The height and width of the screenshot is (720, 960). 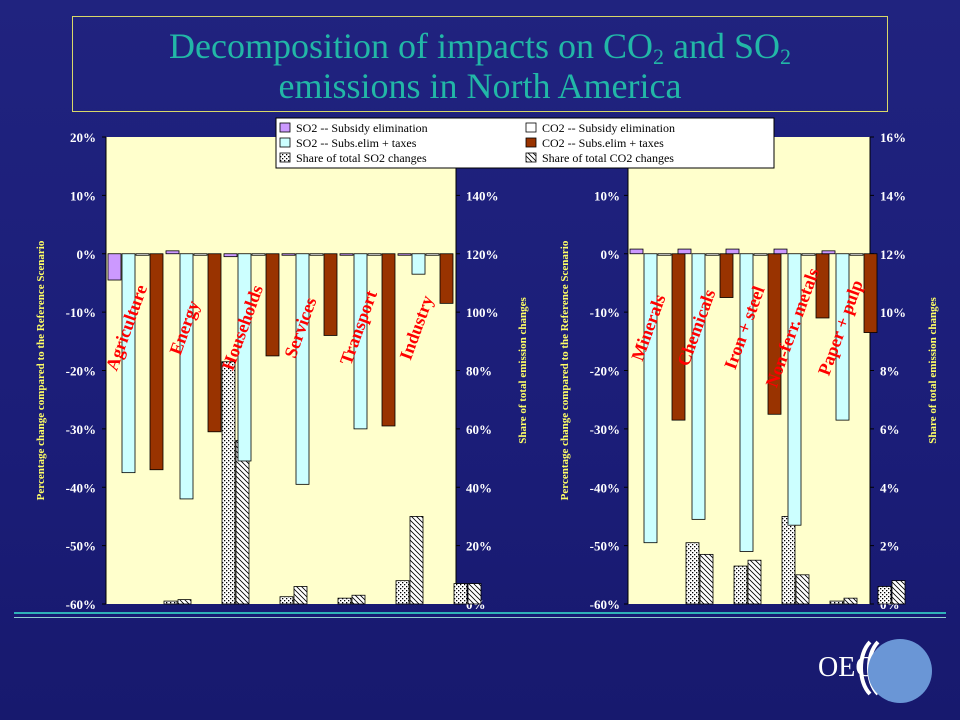 I want to click on legend-label: SO2 -- Subsidy elimination, so click(x=362, y=128).